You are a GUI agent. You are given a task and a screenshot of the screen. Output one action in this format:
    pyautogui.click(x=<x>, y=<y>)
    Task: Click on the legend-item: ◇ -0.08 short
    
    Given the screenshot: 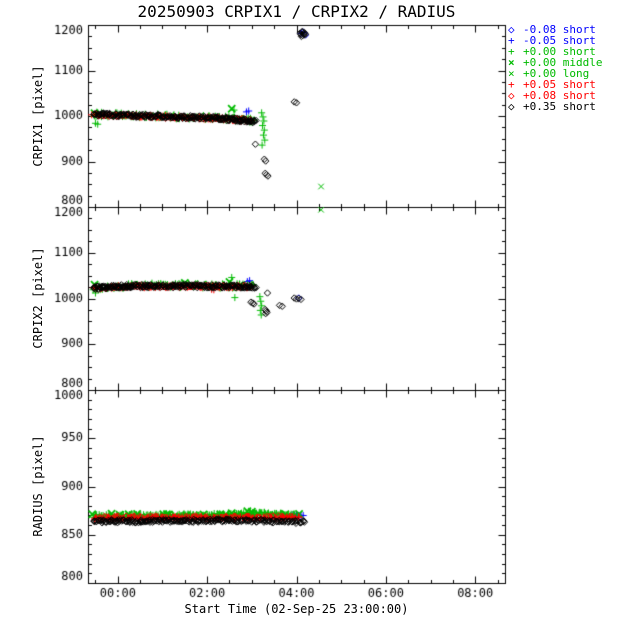 What is the action you would take?
    pyautogui.click(x=555, y=29)
    